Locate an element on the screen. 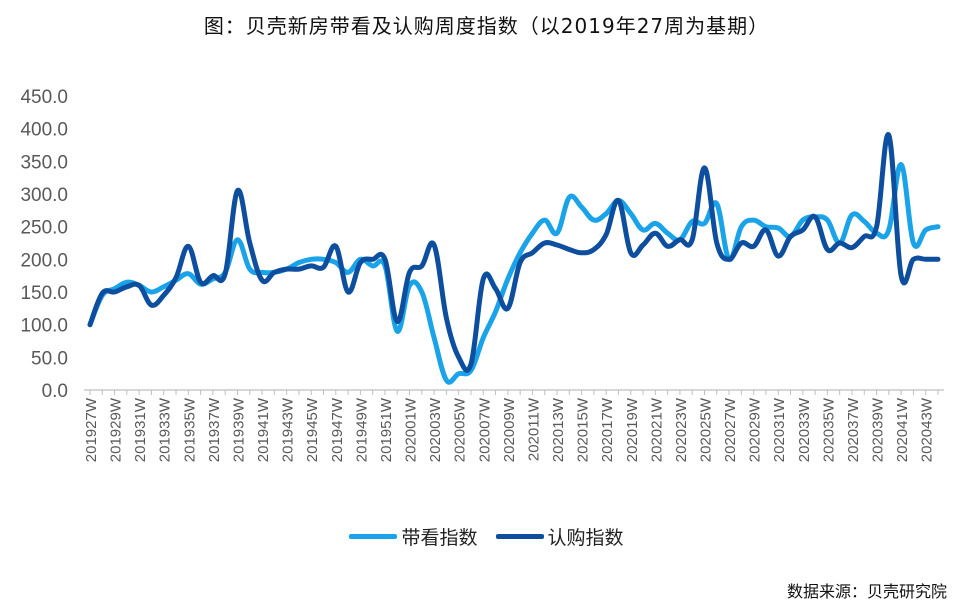 The height and width of the screenshot is (608, 973). x-tick-label: 202017W is located at coordinates (607, 429).